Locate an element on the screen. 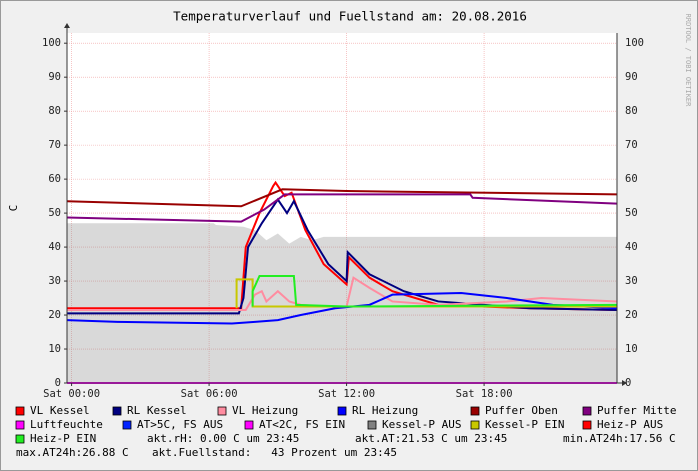  y-tick-label: 90 is located at coordinates (54, 77).